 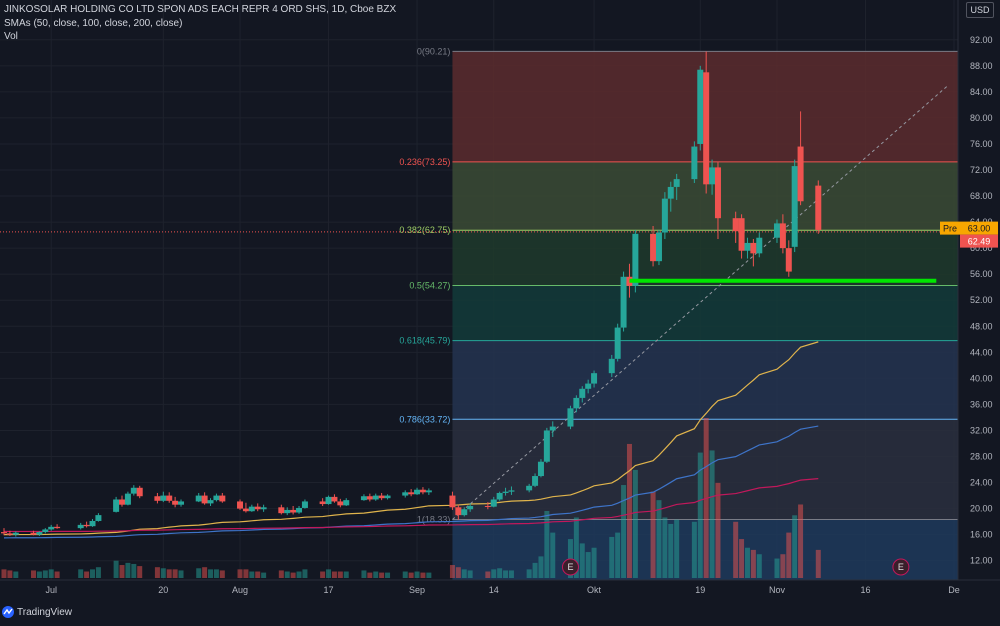 I want to click on price-axis-tick: 16.00, so click(x=981, y=535).